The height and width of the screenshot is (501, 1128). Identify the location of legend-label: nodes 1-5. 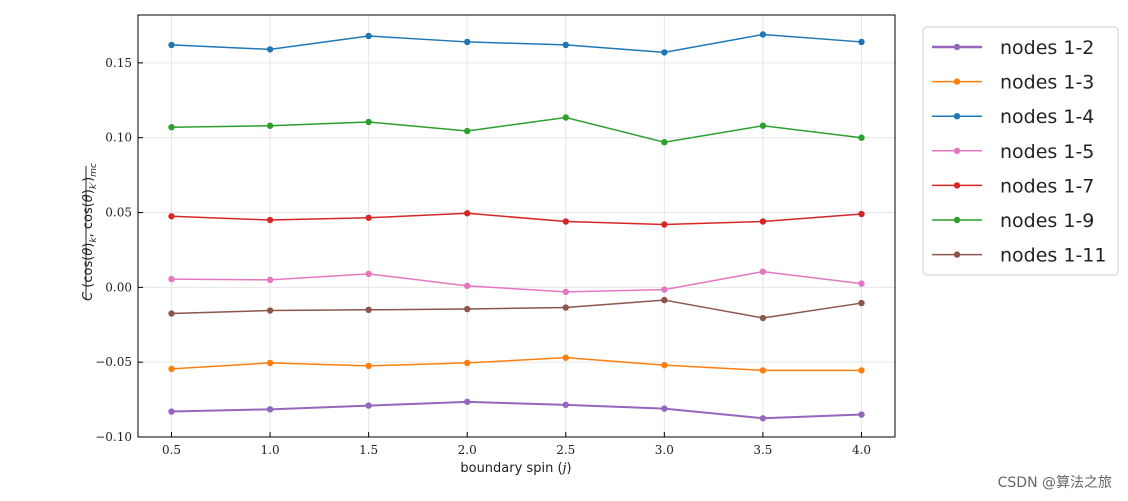
(1047, 152).